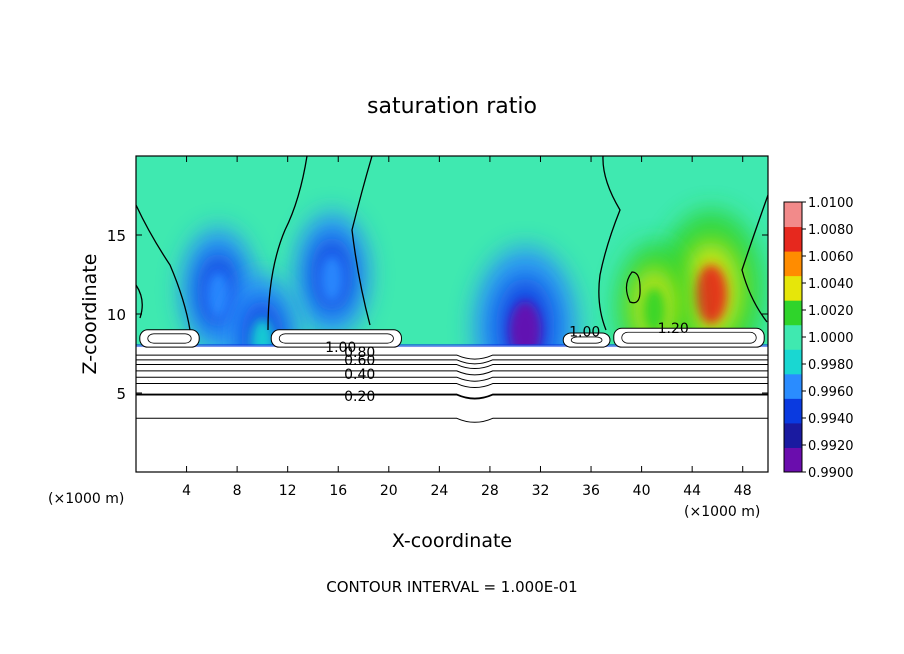 Image resolution: width=904 pixels, height=654 pixels. What do you see at coordinates (86, 499) in the screenshot?
I see `x-unit-left: (×1000 m)` at bounding box center [86, 499].